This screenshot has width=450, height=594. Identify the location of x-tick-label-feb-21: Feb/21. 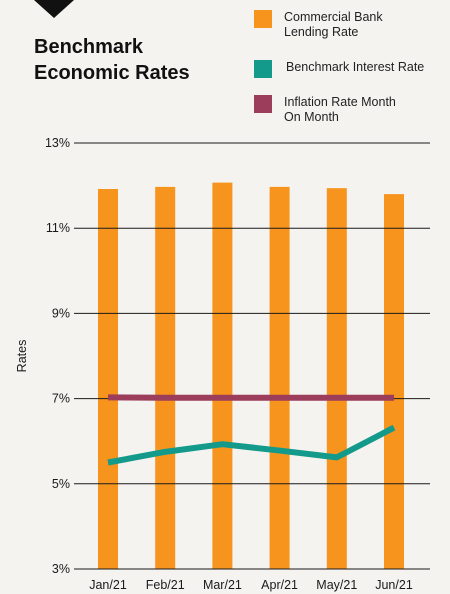
(165, 585).